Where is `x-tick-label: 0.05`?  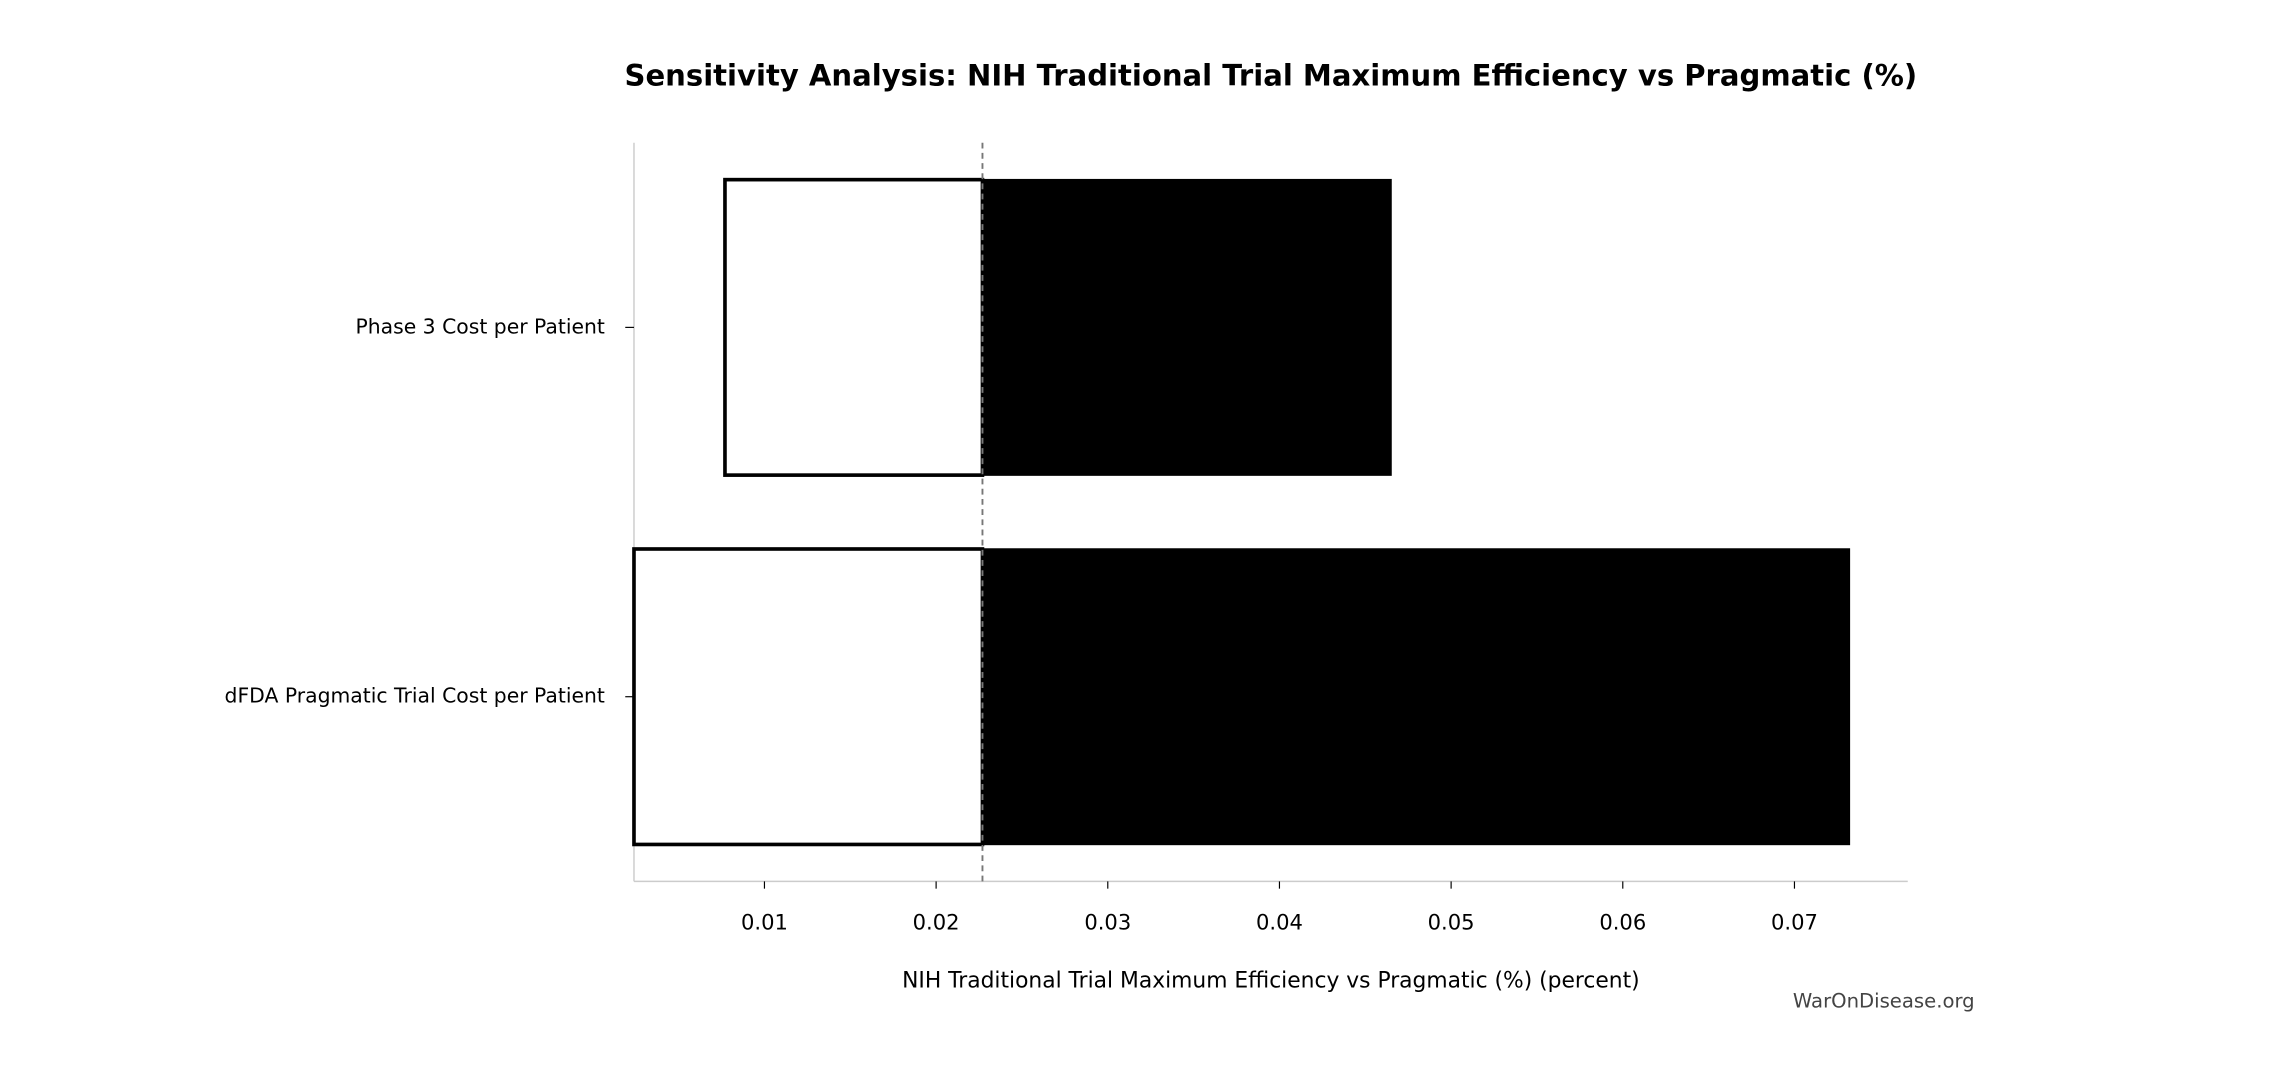
x-tick-label: 0.05 is located at coordinates (1451, 922).